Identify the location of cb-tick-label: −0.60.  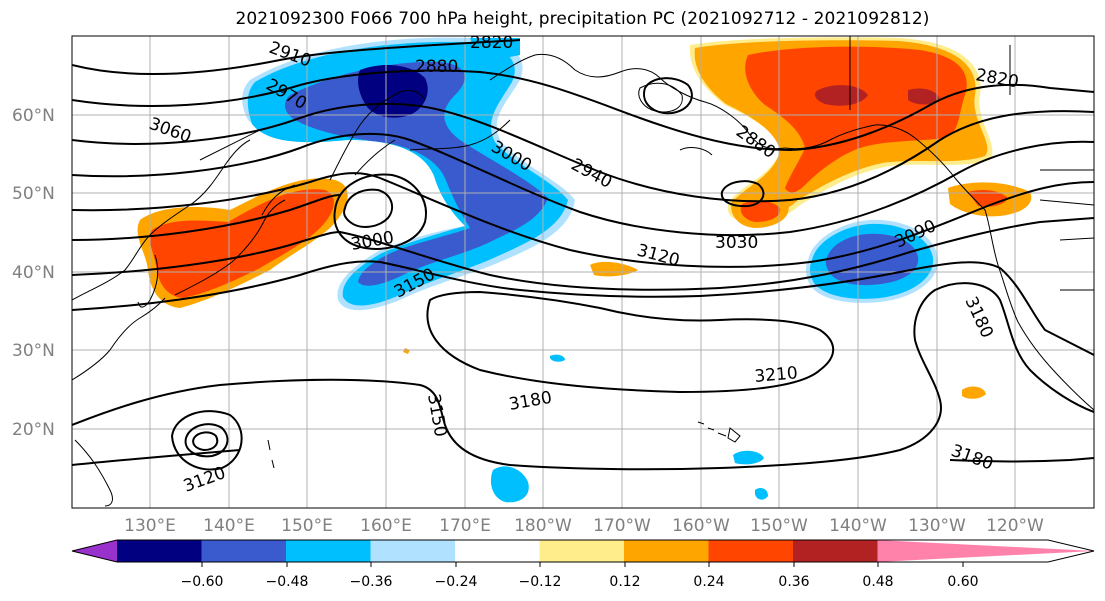
(202, 582).